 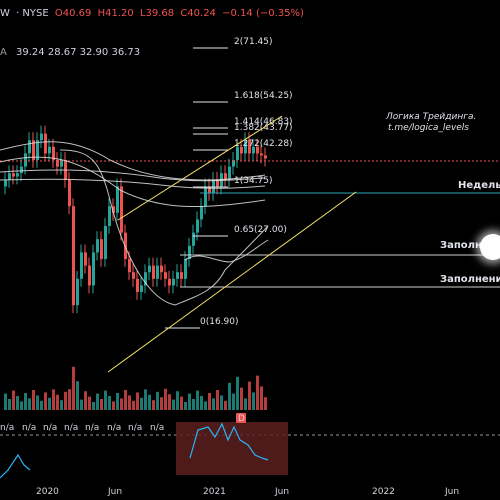 I want to click on fib-label-1.618: 1.618(54.25), so click(x=263, y=96).